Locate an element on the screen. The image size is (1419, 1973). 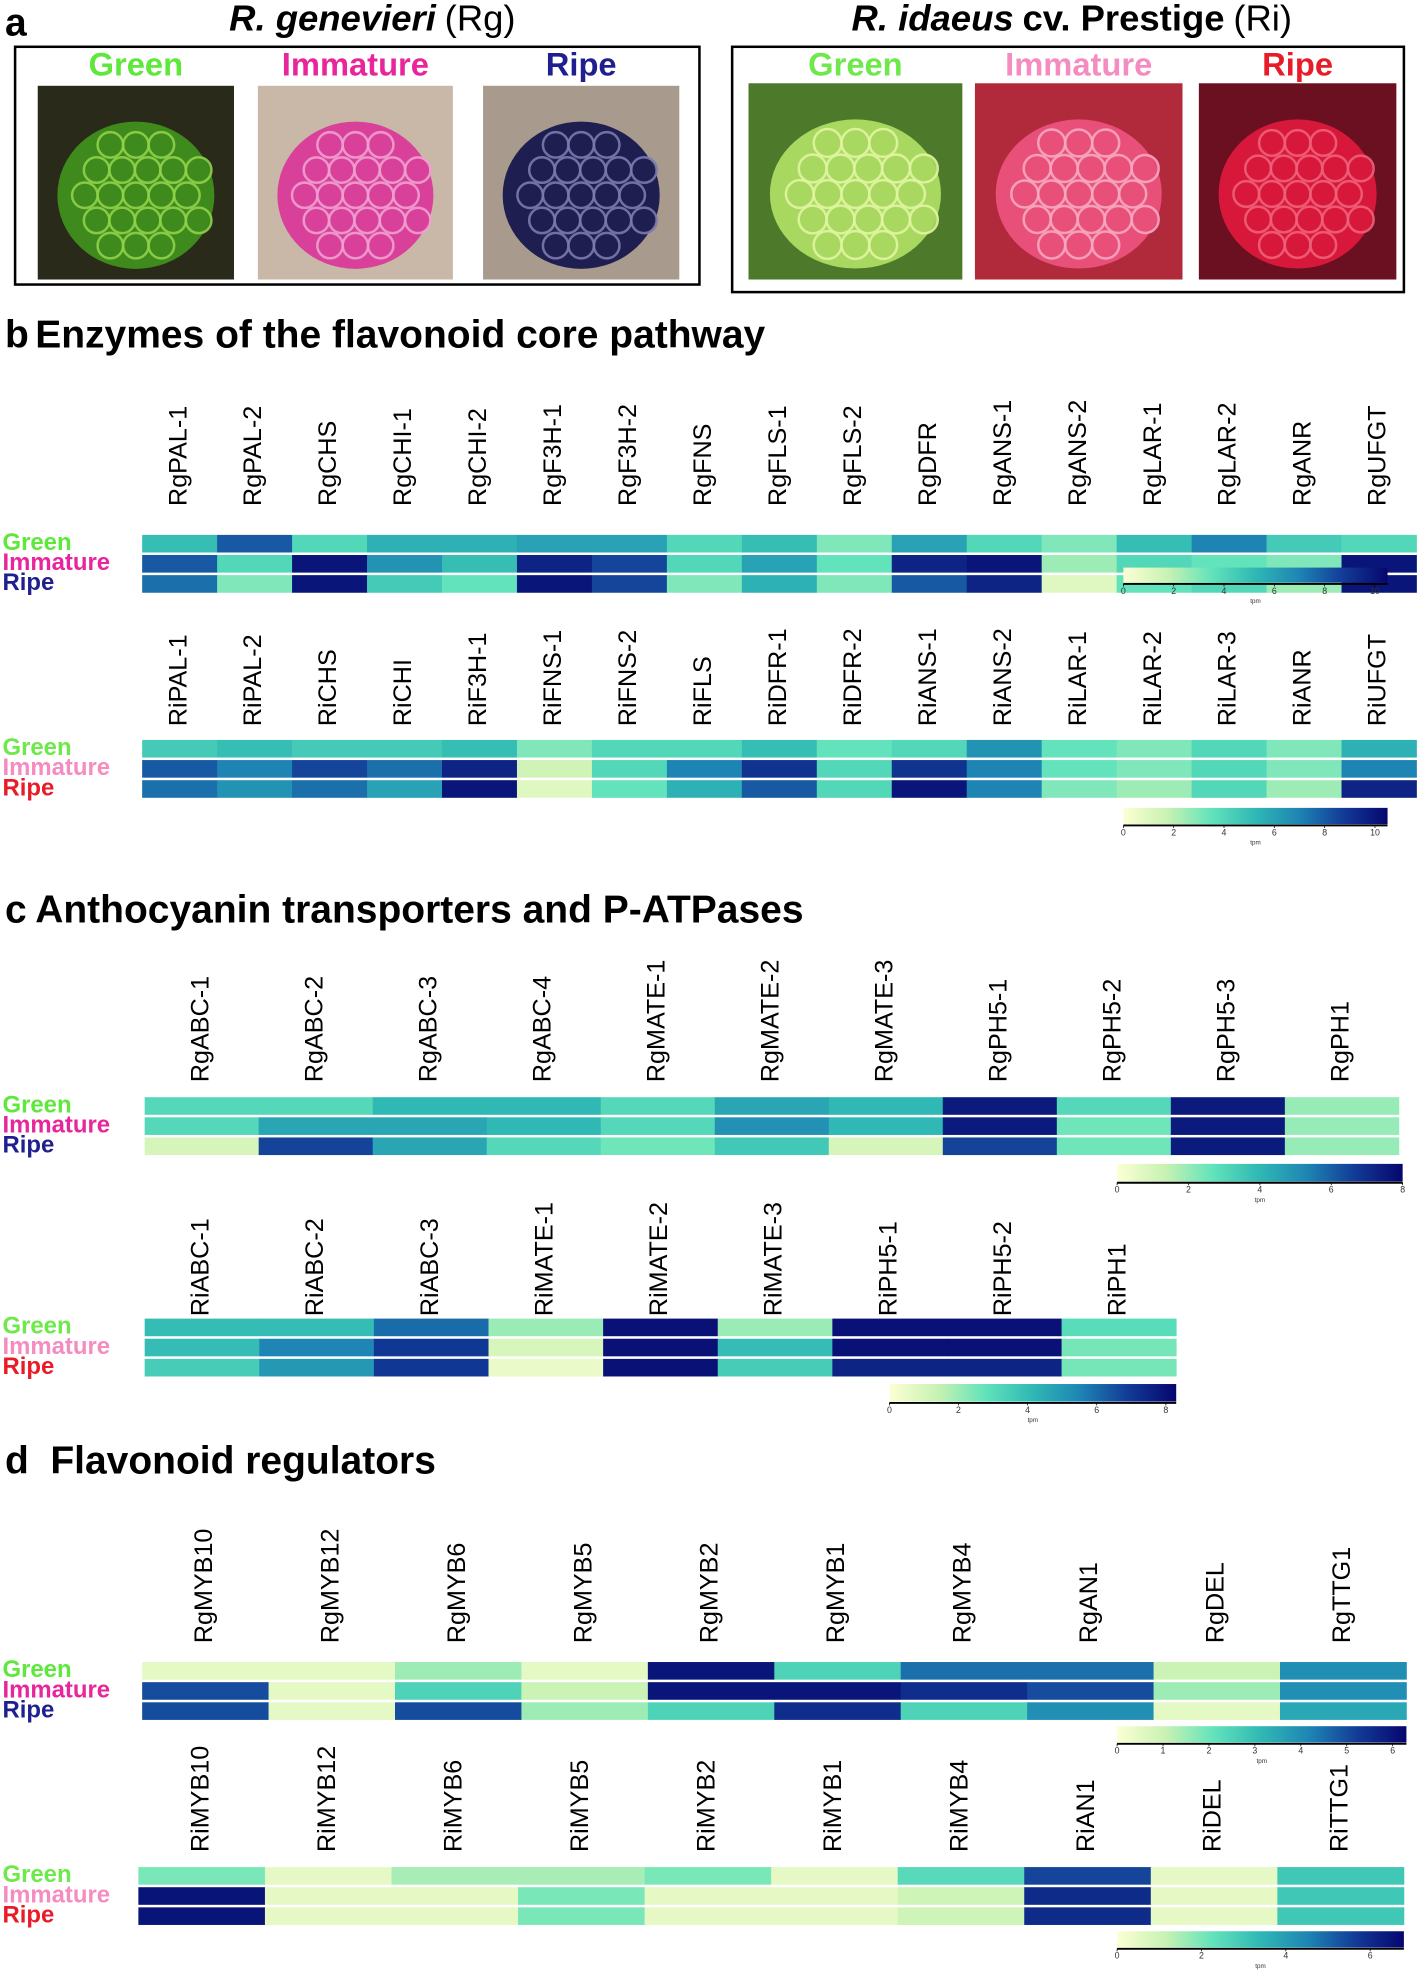
panel-letter: a is located at coordinates (16, 23).